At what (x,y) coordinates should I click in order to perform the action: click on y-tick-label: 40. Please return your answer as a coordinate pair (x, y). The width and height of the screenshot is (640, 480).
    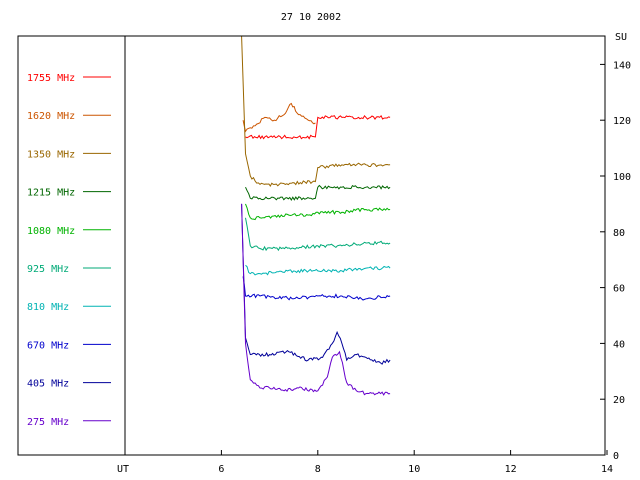
    Looking at the image, I should click on (619, 344).